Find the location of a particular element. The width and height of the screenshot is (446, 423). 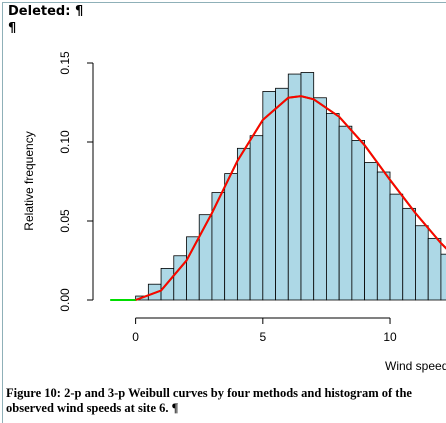

y-tick-label: 0.05 is located at coordinates (65, 221).